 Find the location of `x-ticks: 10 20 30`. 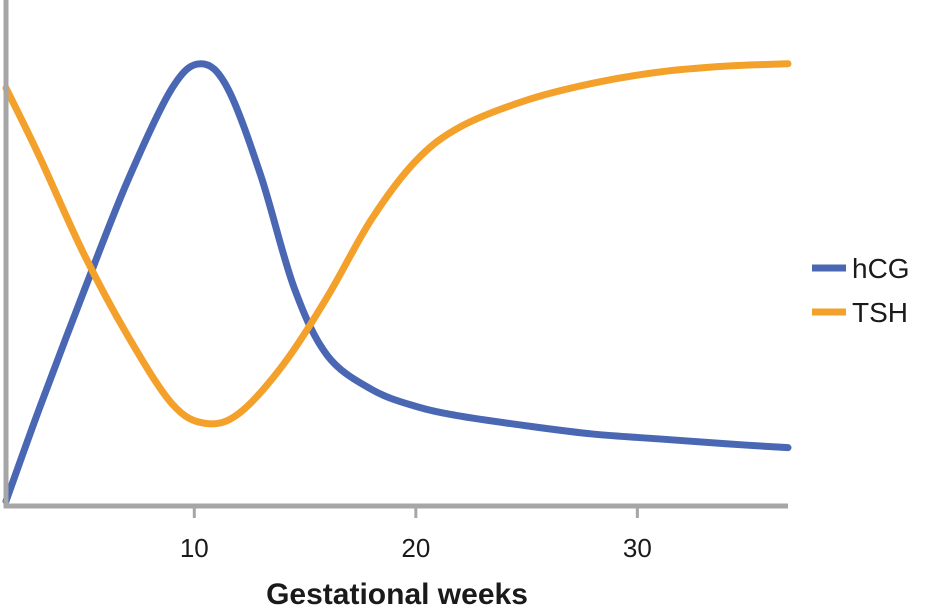

x-ticks: 10 20 30 is located at coordinates (416, 534).